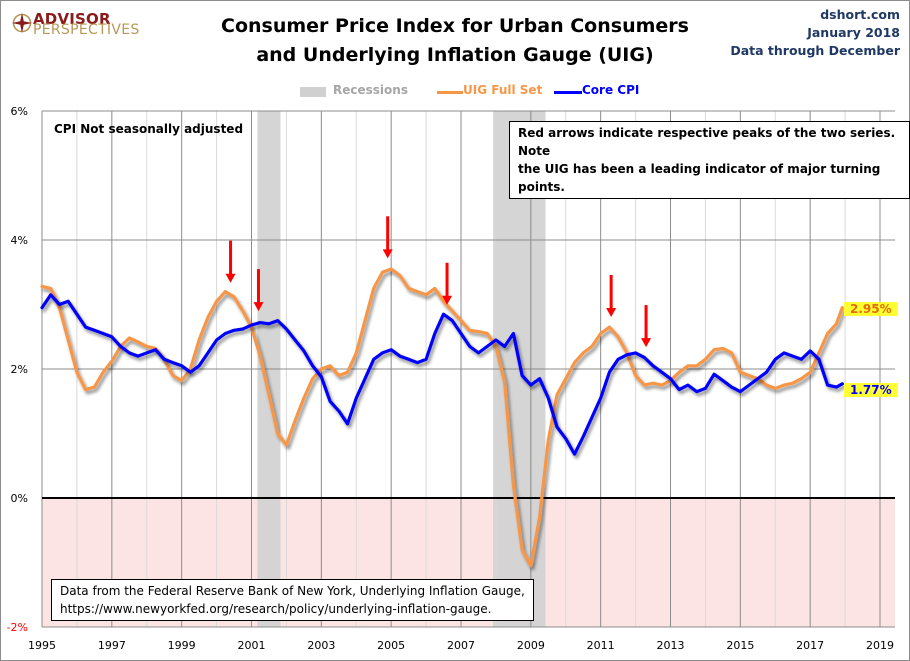 The width and height of the screenshot is (910, 661). Describe the element at coordinates (601, 645) in the screenshot. I see `x-tick-label: 2011` at that location.